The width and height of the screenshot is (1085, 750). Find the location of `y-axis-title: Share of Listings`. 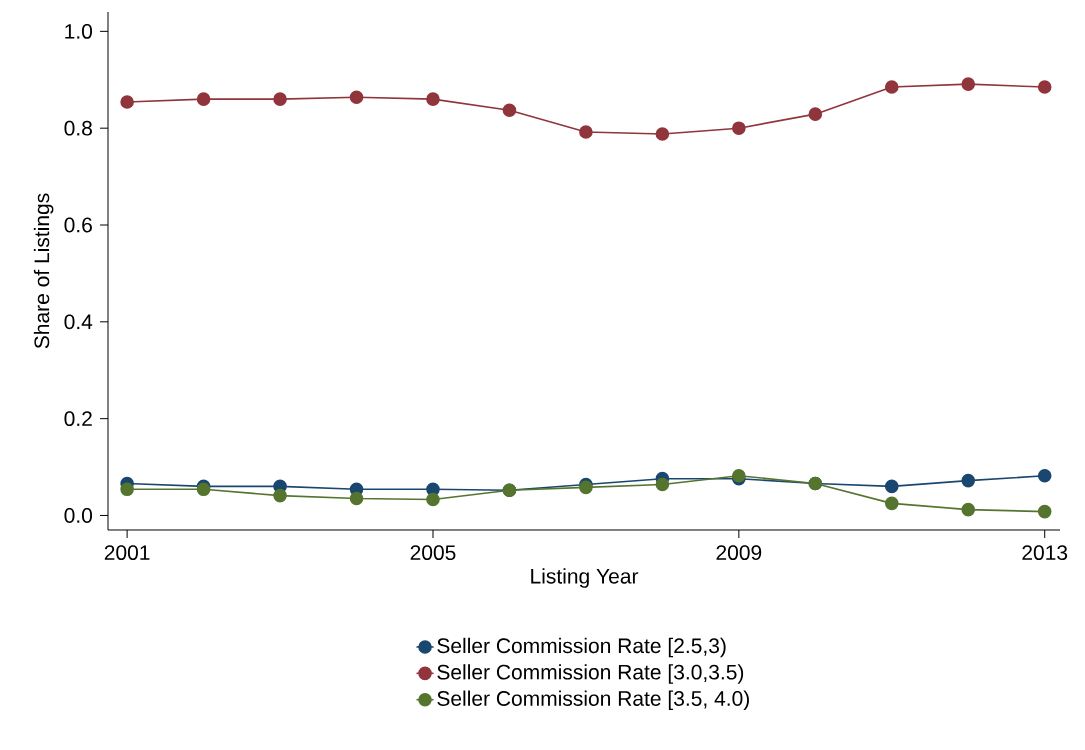

y-axis-title: Share of Listings is located at coordinates (43, 271).